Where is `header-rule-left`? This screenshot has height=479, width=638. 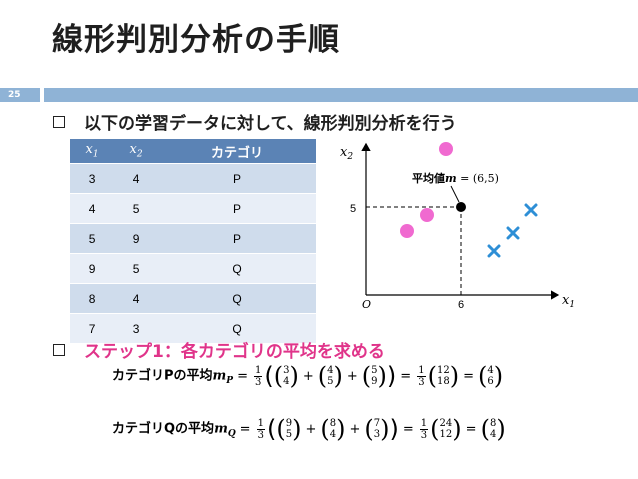 header-rule-left is located at coordinates (20, 95).